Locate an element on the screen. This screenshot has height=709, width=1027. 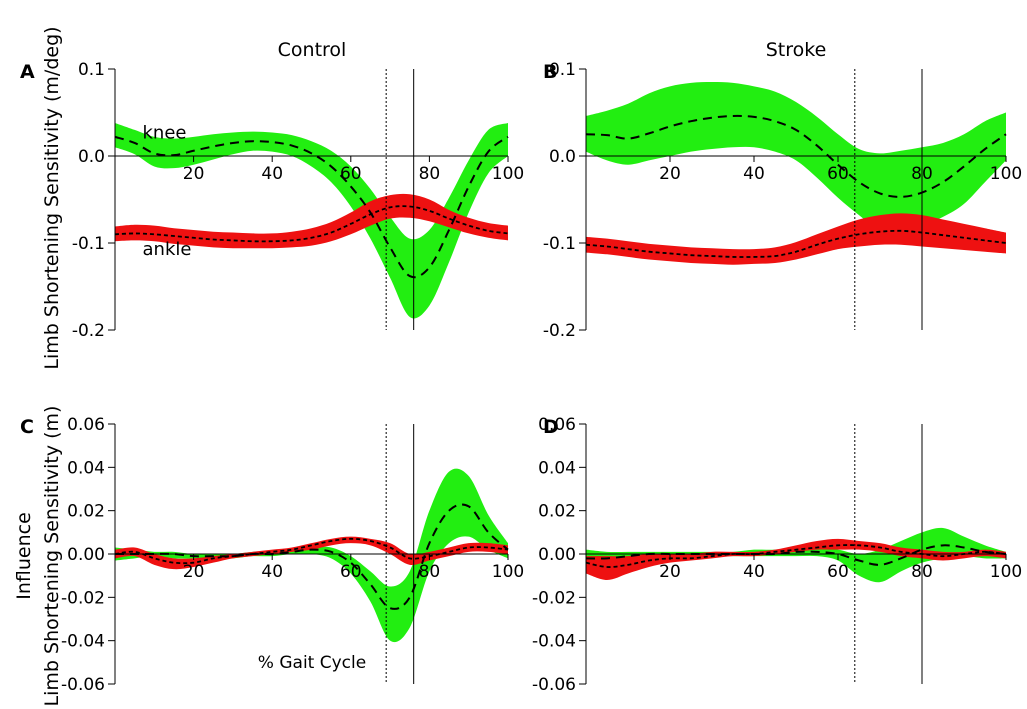
series-label-knee: knee is located at coordinates (165, 133).